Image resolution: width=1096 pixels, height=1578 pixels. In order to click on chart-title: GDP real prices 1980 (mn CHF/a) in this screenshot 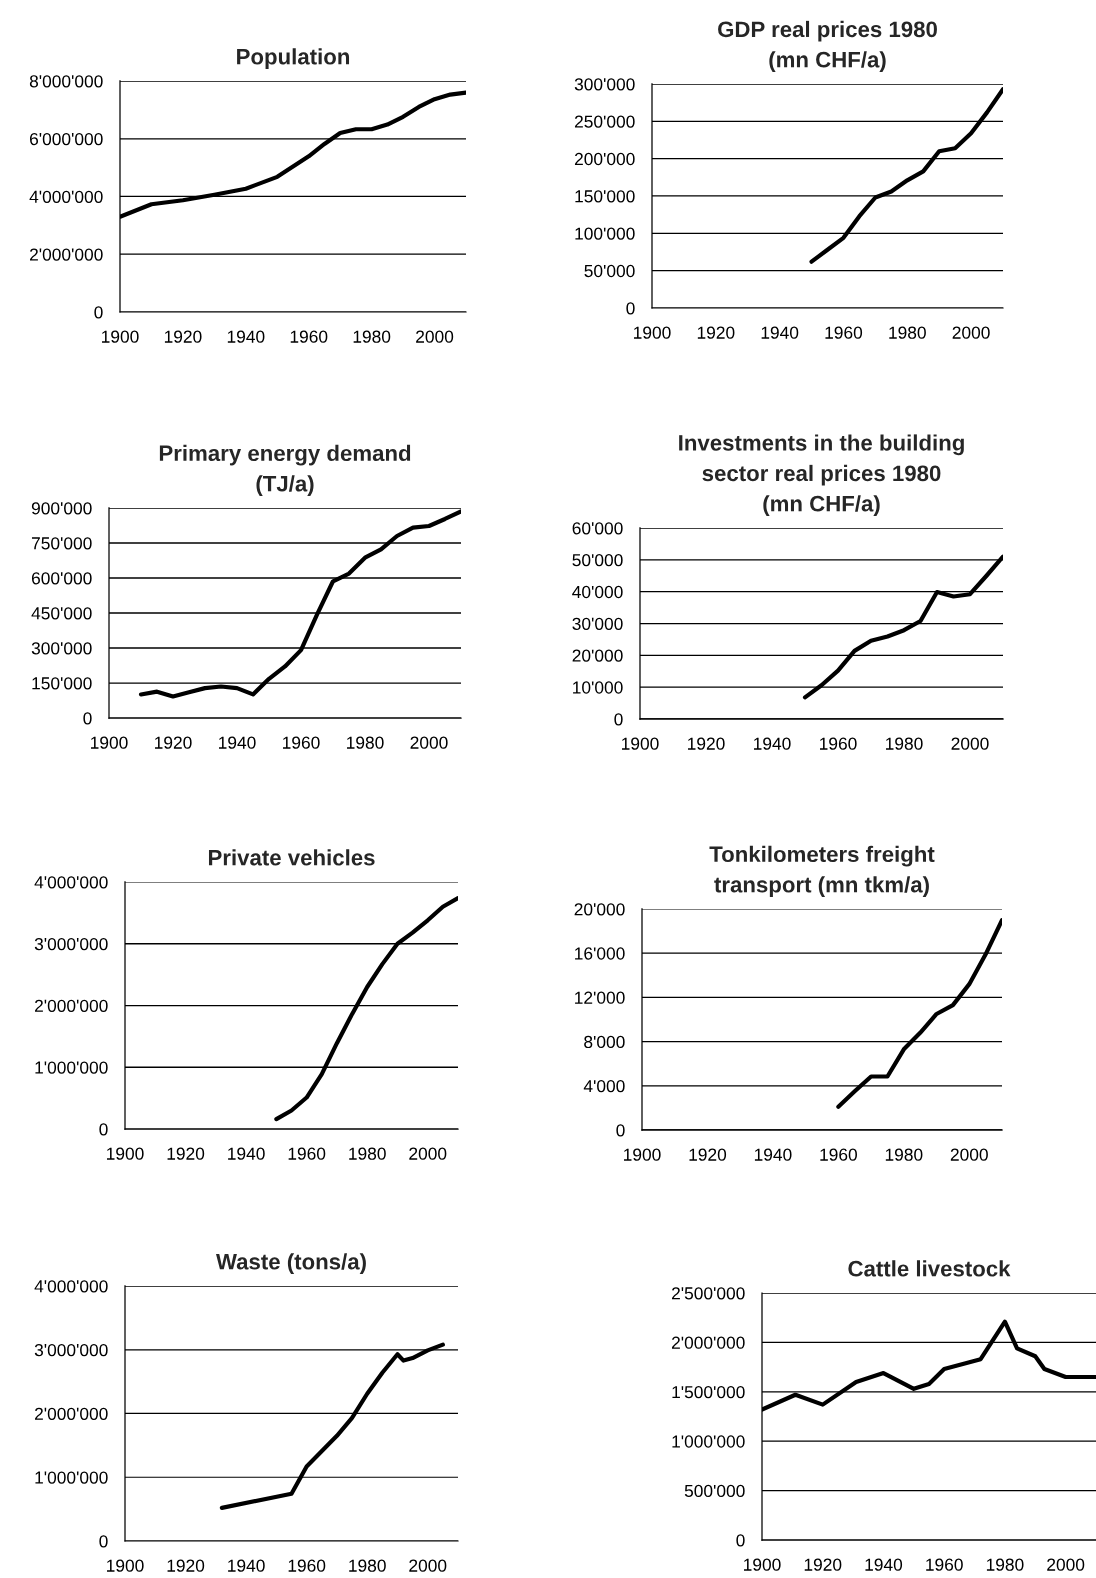, I will do `click(827, 46)`.